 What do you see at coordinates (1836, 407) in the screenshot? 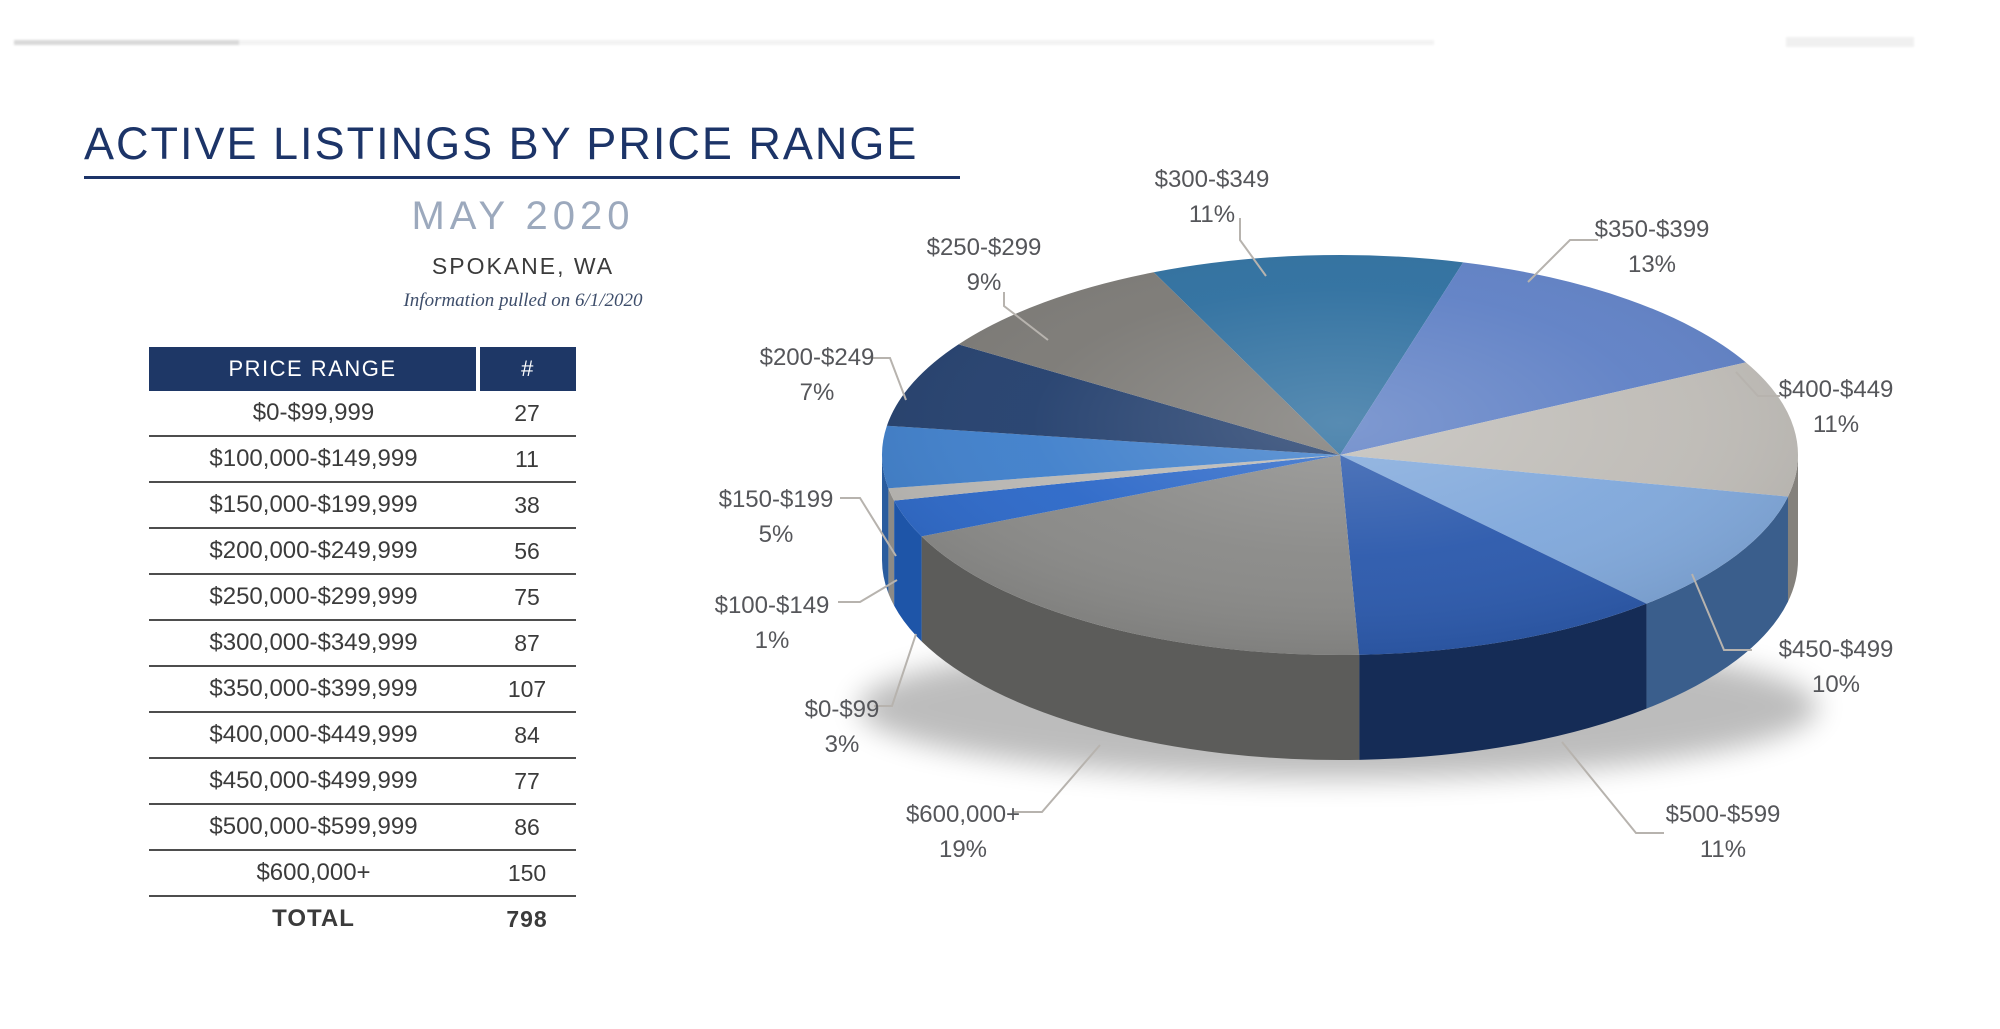
I see `pie-slice-label: $400-$449 11%` at bounding box center [1836, 407].